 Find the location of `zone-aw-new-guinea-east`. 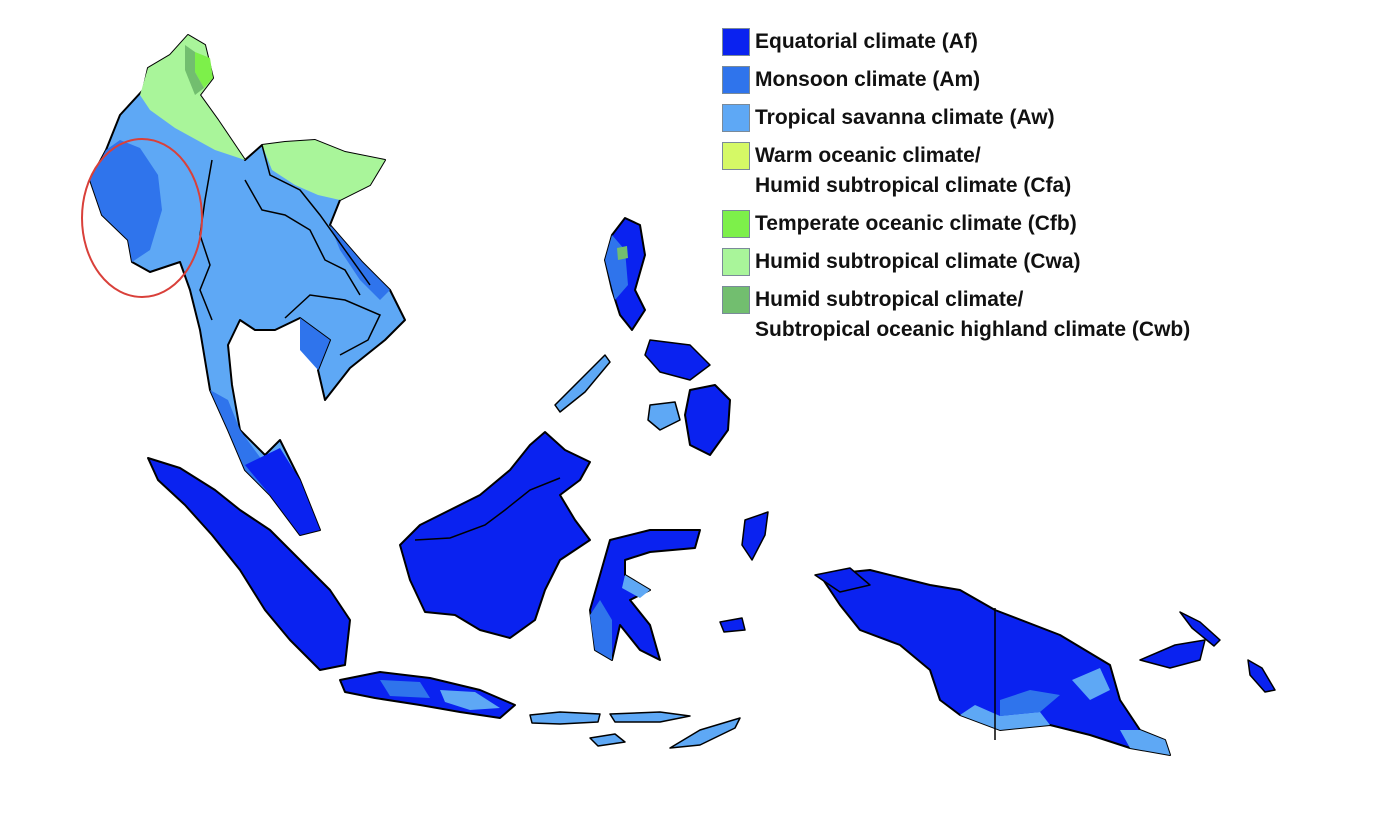

zone-aw-new-guinea-east is located at coordinates (1091, 684).